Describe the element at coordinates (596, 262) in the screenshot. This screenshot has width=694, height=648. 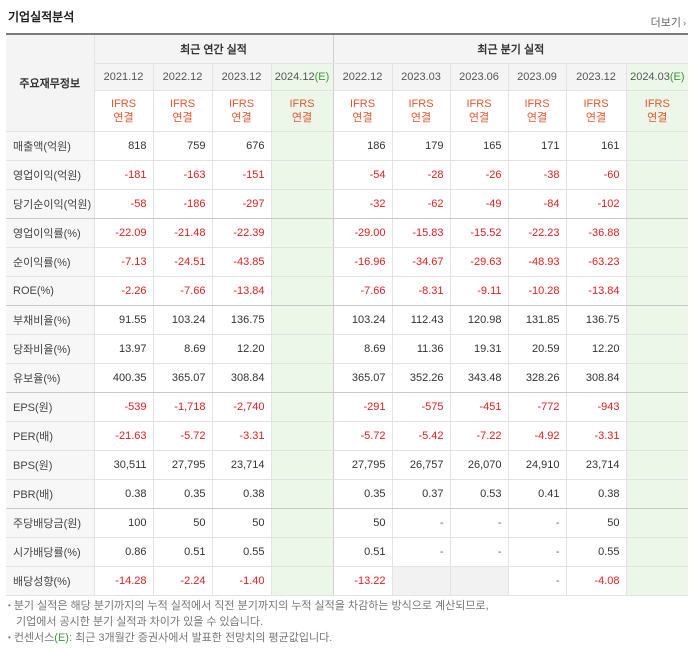
I see `value-cell: -63.23` at that location.